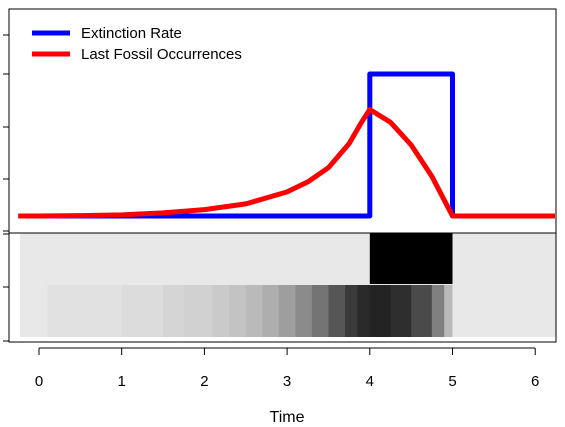  What do you see at coordinates (39, 381) in the screenshot?
I see `x-tick-label-0: 0` at bounding box center [39, 381].